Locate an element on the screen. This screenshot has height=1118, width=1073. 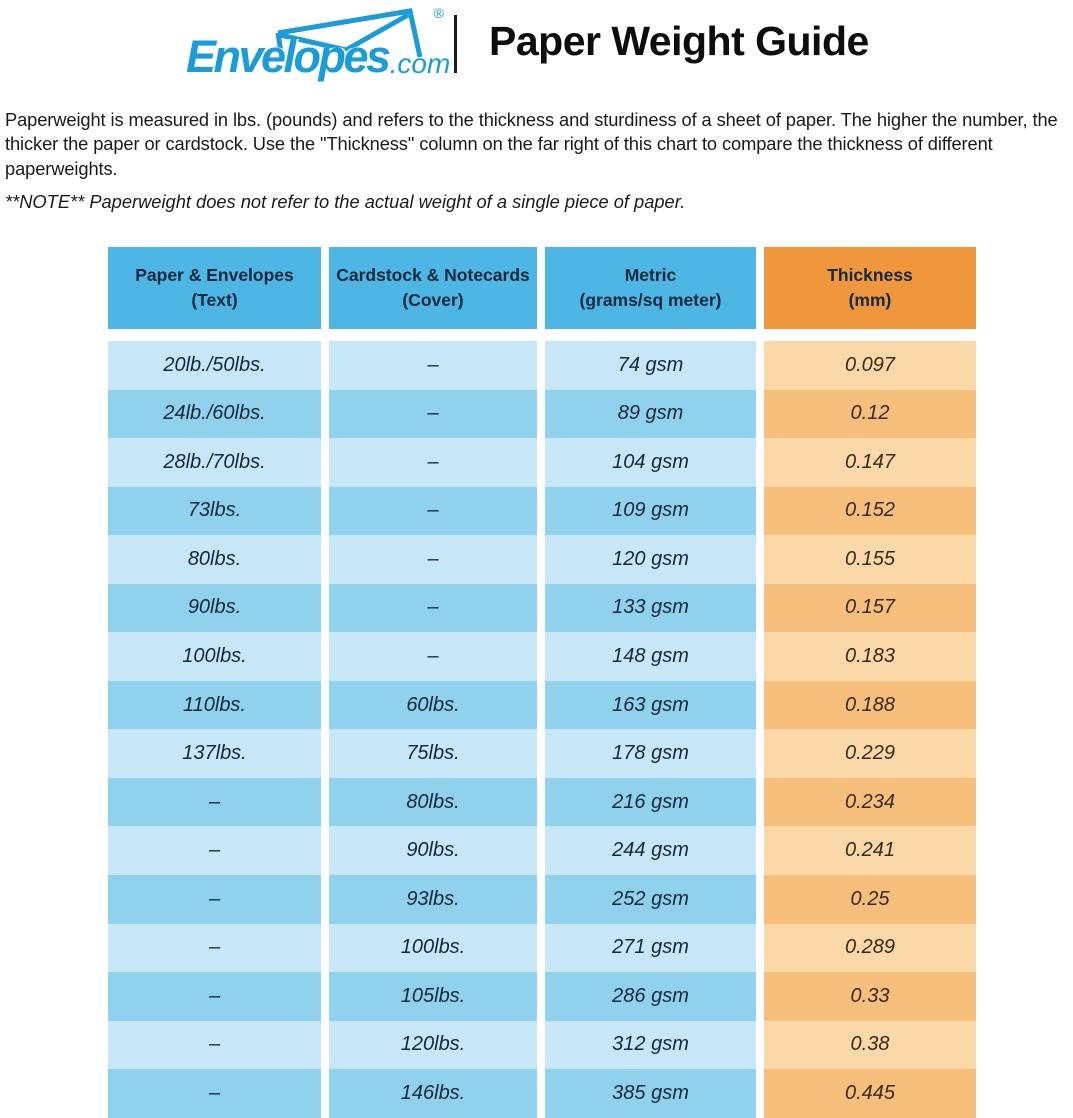
table-cell: 0.241 is located at coordinates (870, 850).